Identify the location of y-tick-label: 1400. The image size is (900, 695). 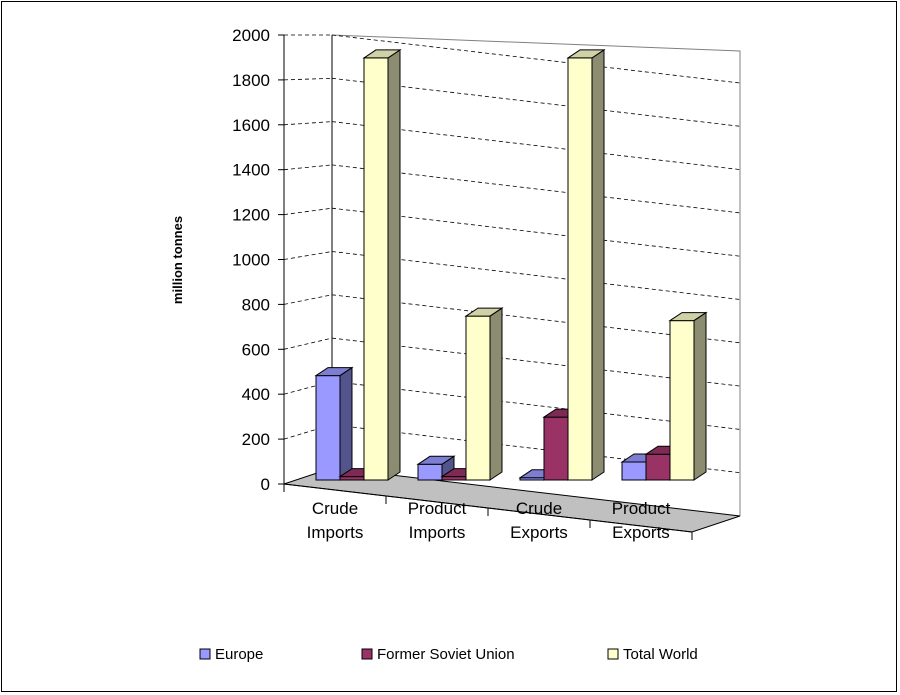
(251, 170).